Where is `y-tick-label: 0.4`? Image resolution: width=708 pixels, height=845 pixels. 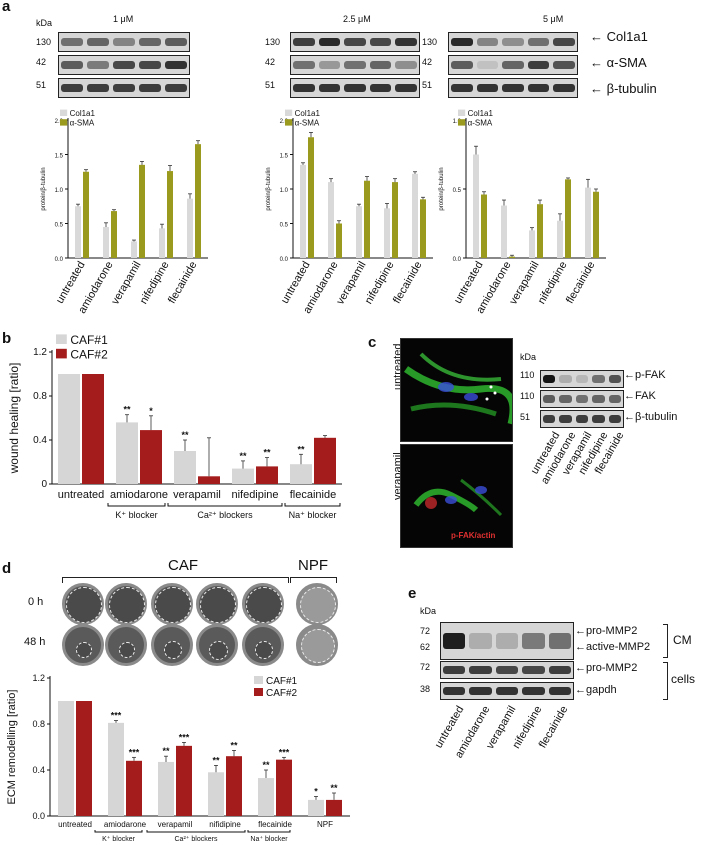
y-tick-label: 0.4 is located at coordinates (40, 440).